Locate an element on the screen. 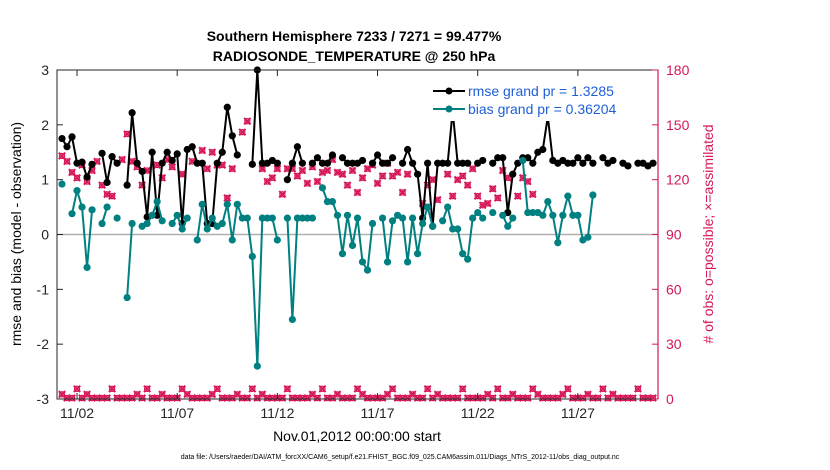 Image resolution: width=830 pixels, height=470 pixels. y-tick-label-left: 1 is located at coordinates (45, 180).